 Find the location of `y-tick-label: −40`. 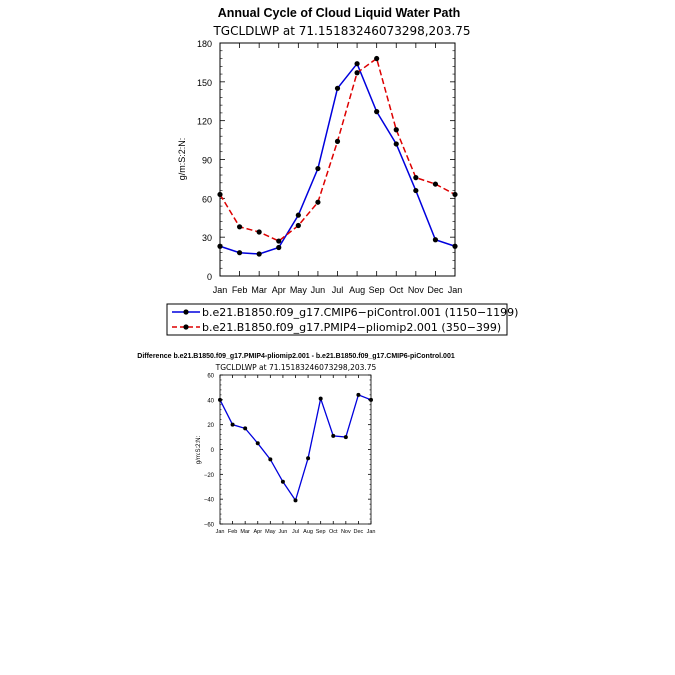

y-tick-label: −40 is located at coordinates (209, 501).